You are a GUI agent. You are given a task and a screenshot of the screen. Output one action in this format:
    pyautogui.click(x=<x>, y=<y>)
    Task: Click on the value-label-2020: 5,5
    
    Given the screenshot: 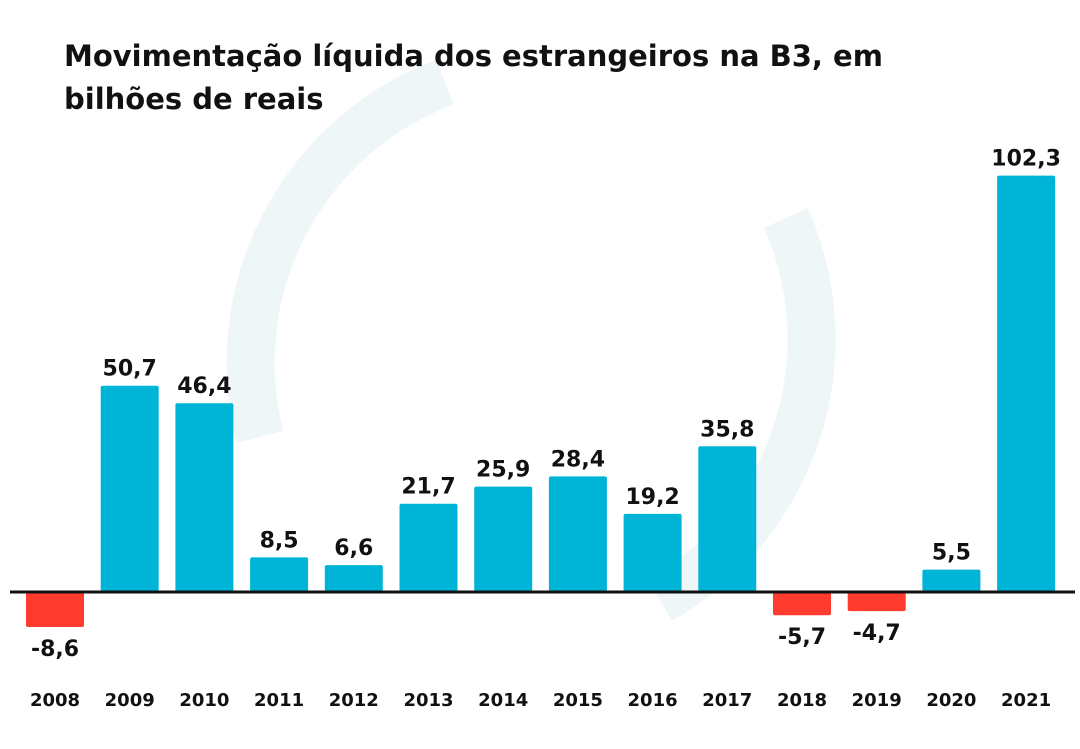 What is the action you would take?
    pyautogui.click(x=951, y=553)
    